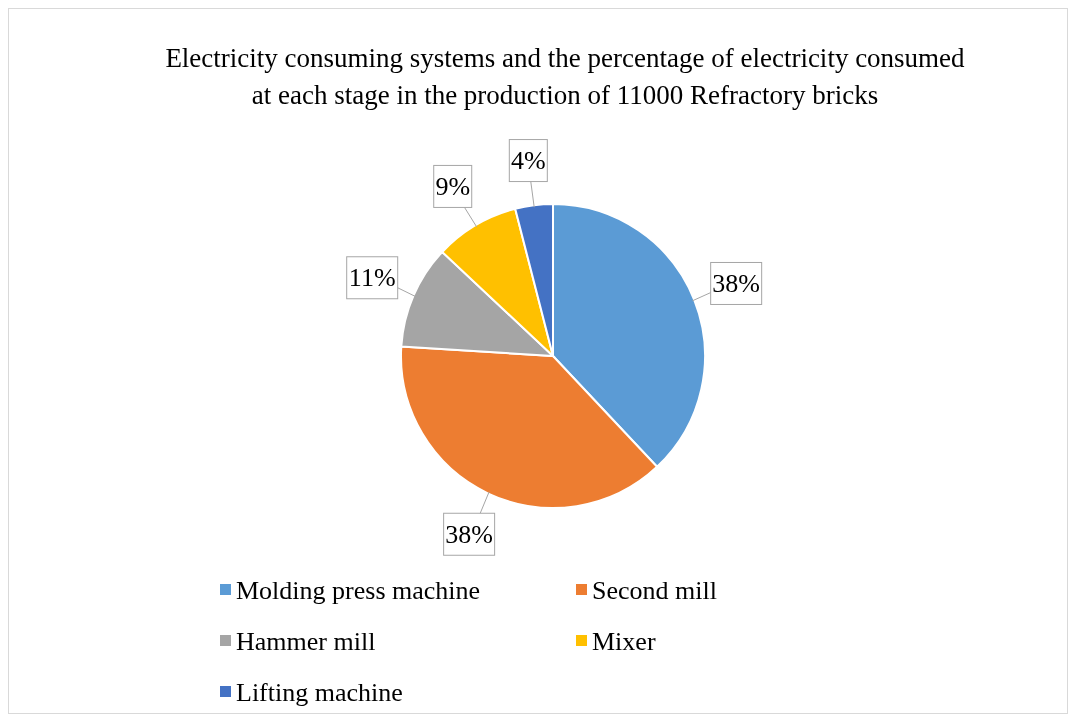  Describe the element at coordinates (565, 76) in the screenshot. I see `chart-title: Electricity consuming systems and the percentage of electricity consumed at each stage in the production of 11000 Refractory bricks` at that location.